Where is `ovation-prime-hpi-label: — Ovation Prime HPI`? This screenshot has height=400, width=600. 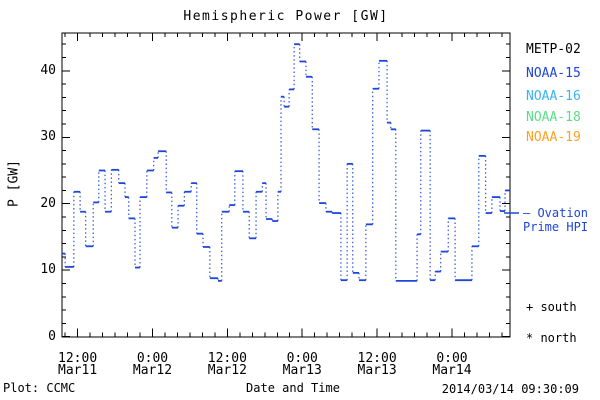
ovation-prime-hpi-label: — Ovation Prime HPI is located at coordinates (561, 220).